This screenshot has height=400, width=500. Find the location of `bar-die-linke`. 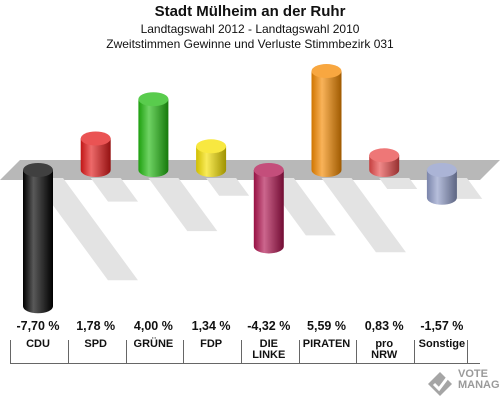

bar-die-linke is located at coordinates (268, 208).